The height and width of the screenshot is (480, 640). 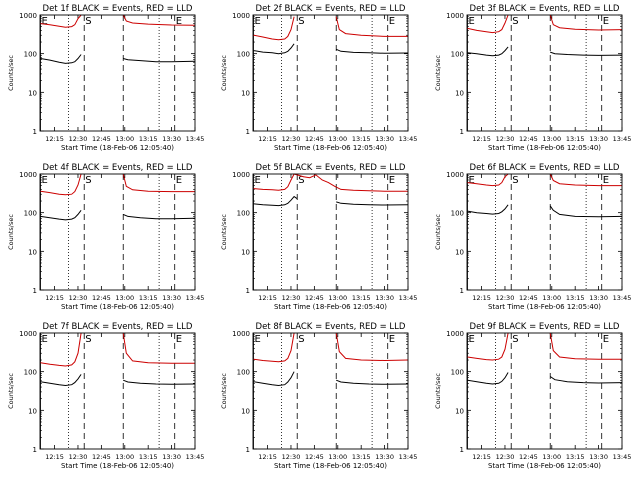 I want to click on panel-title: Det 8f BLACK = Events, RED = LLD, so click(x=331, y=327).